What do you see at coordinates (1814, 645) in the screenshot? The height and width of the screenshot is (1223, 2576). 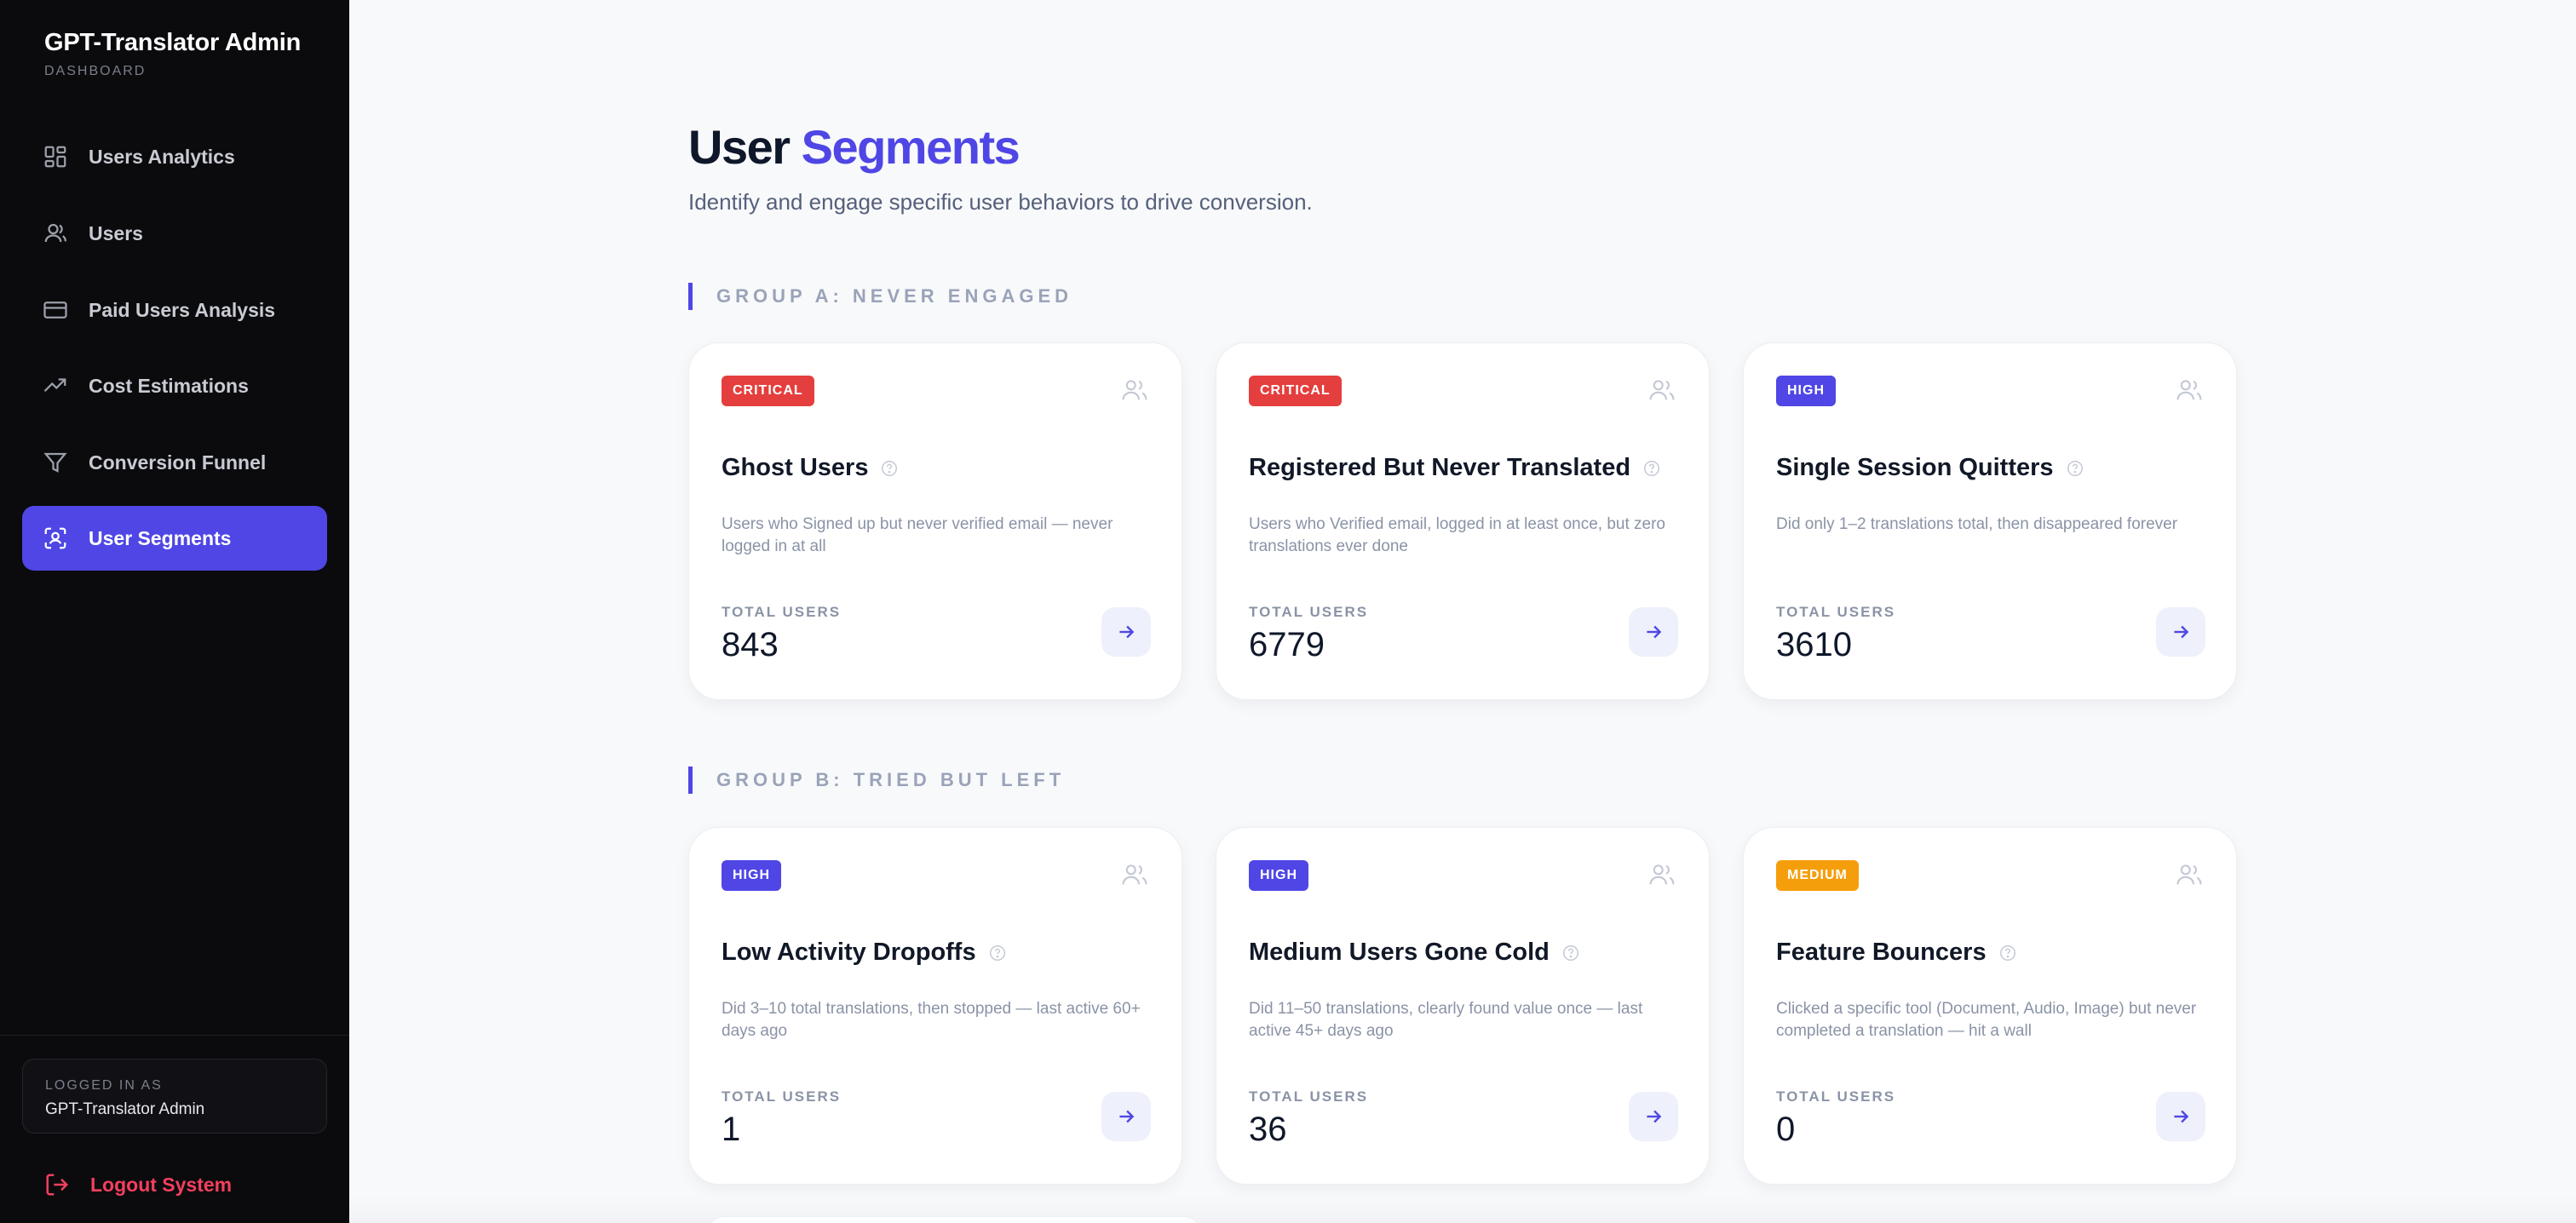 I see `total-users-value: 3610` at bounding box center [1814, 645].